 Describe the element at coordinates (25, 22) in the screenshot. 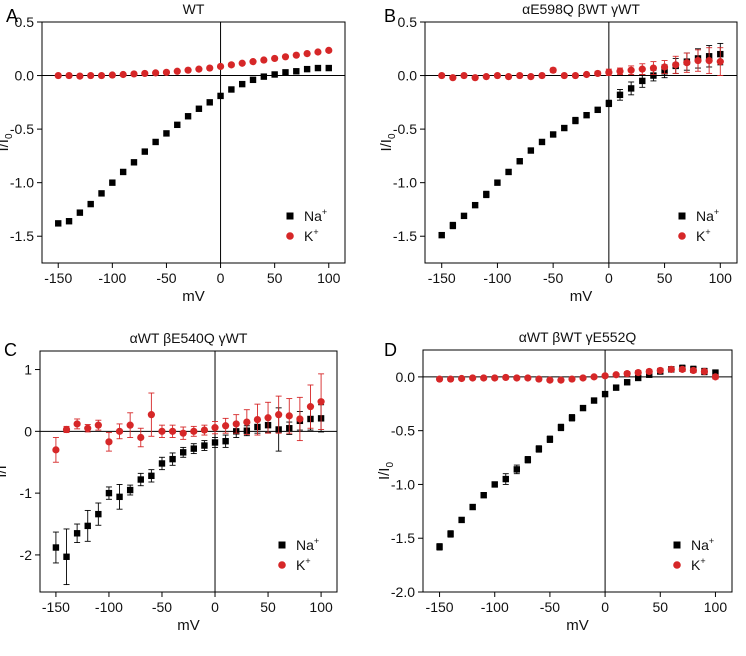

I see `y-tick-label: 0.5` at that location.